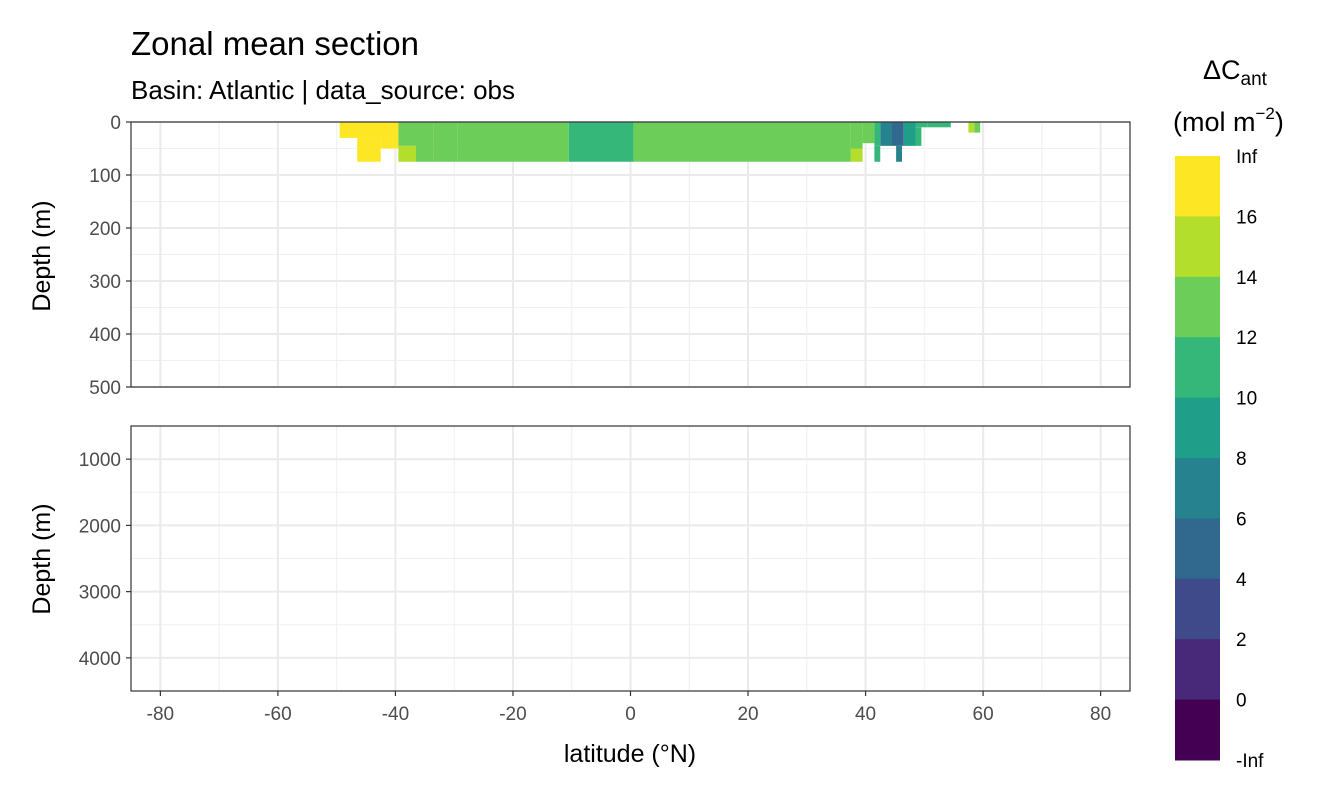 This screenshot has width=1344, height=806. What do you see at coordinates (105, 282) in the screenshot?
I see `y-tick-label: 300` at bounding box center [105, 282].